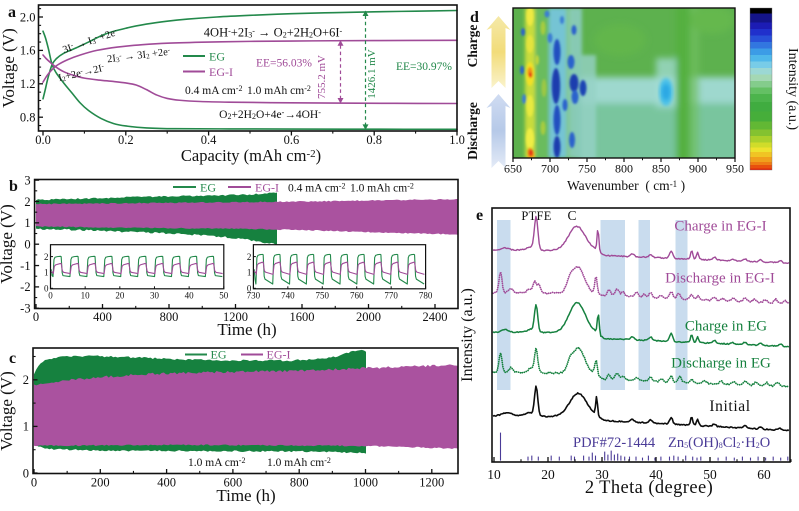  Describe the element at coordinates (216, 462) in the screenshot. I see `svg-text: 1.0 mA cm-2` at that location.